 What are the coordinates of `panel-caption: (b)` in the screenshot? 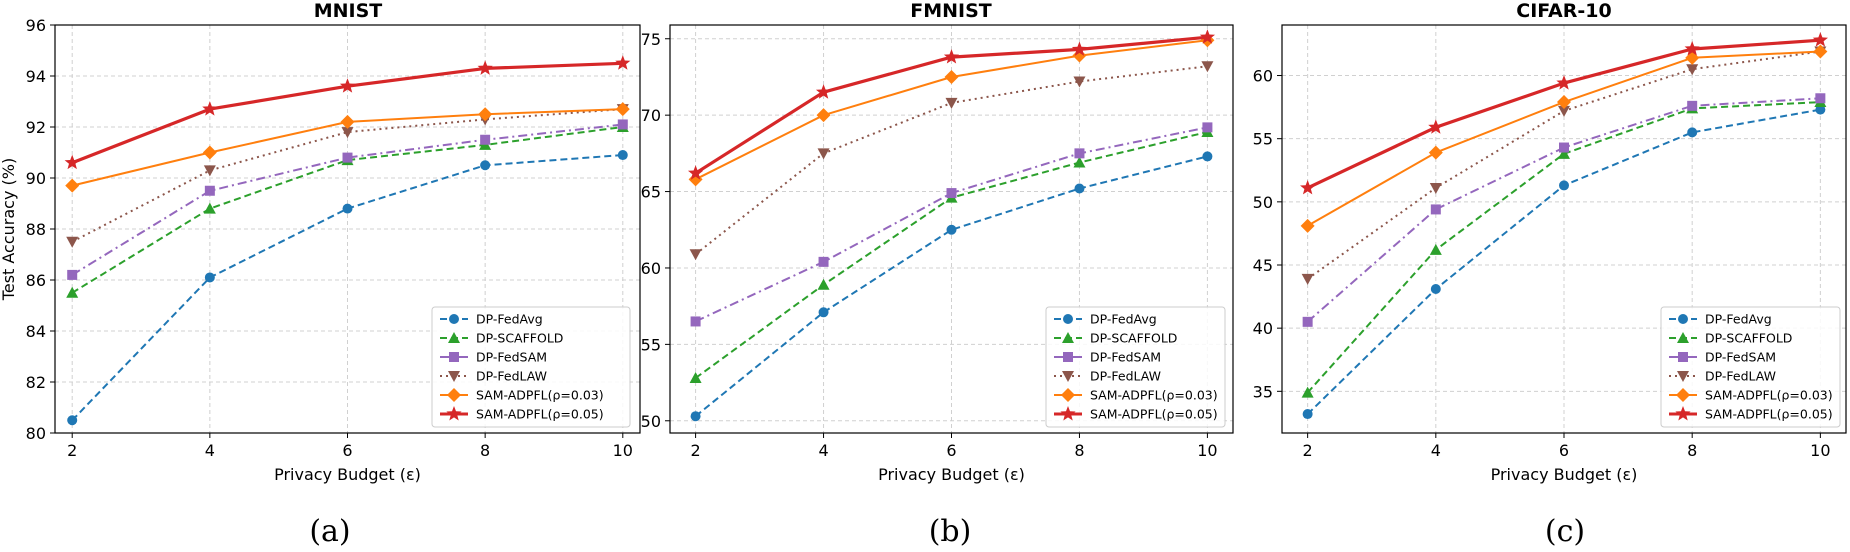 It's located at (950, 531).